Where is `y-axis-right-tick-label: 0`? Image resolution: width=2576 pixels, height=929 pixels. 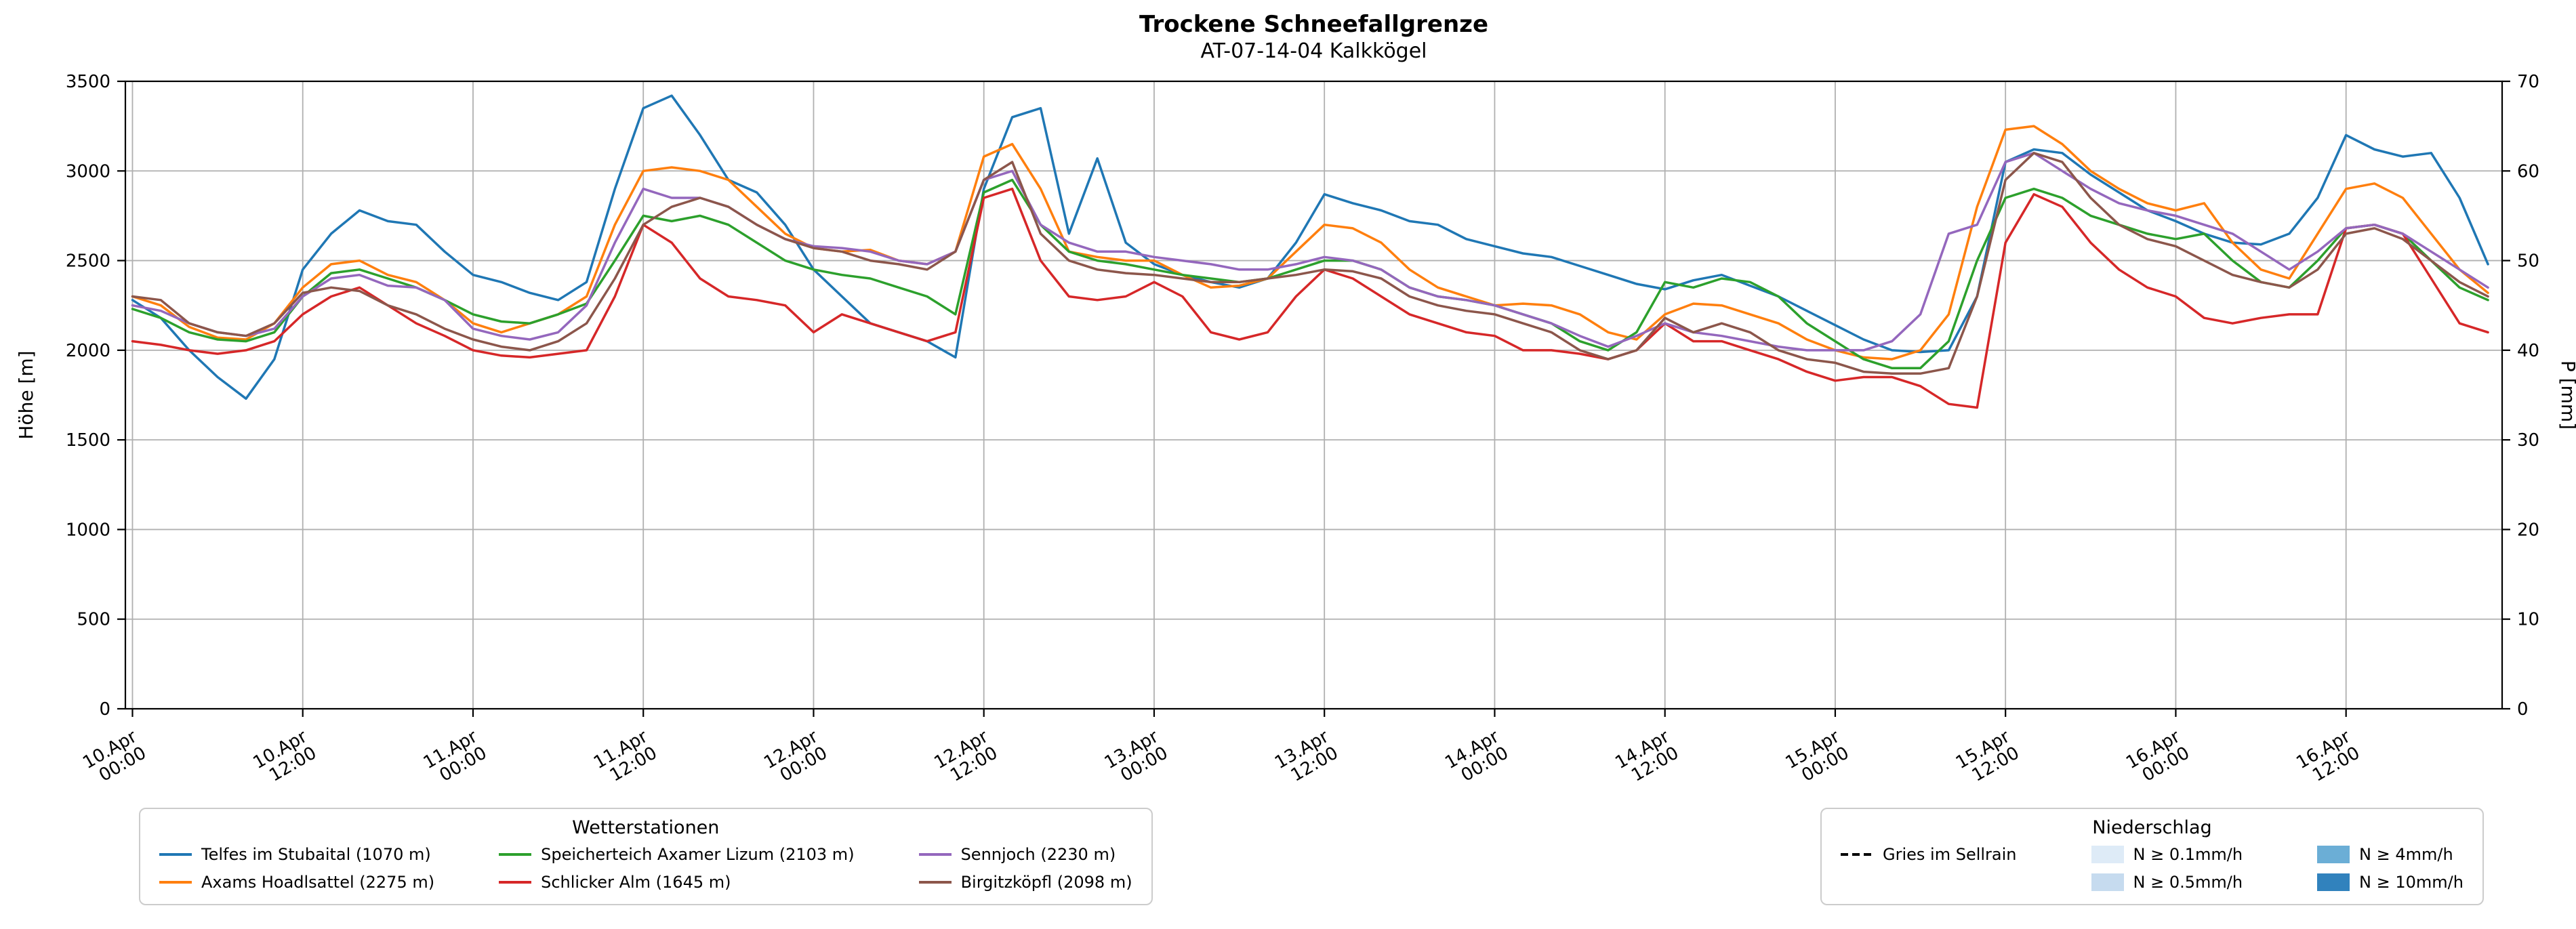 y-axis-right-tick-label: 0 is located at coordinates (2523, 710).